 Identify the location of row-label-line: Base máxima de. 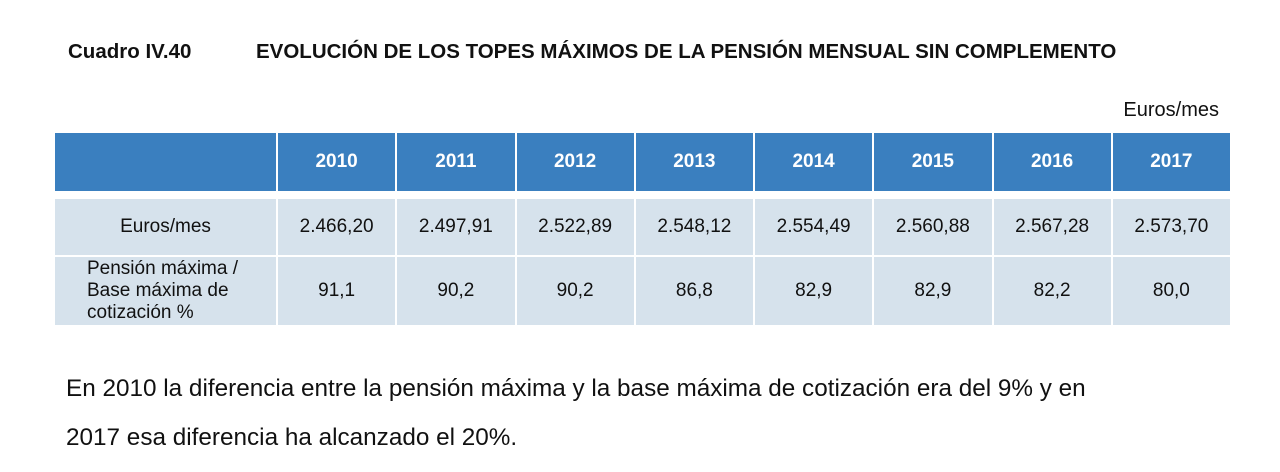
(158, 290).